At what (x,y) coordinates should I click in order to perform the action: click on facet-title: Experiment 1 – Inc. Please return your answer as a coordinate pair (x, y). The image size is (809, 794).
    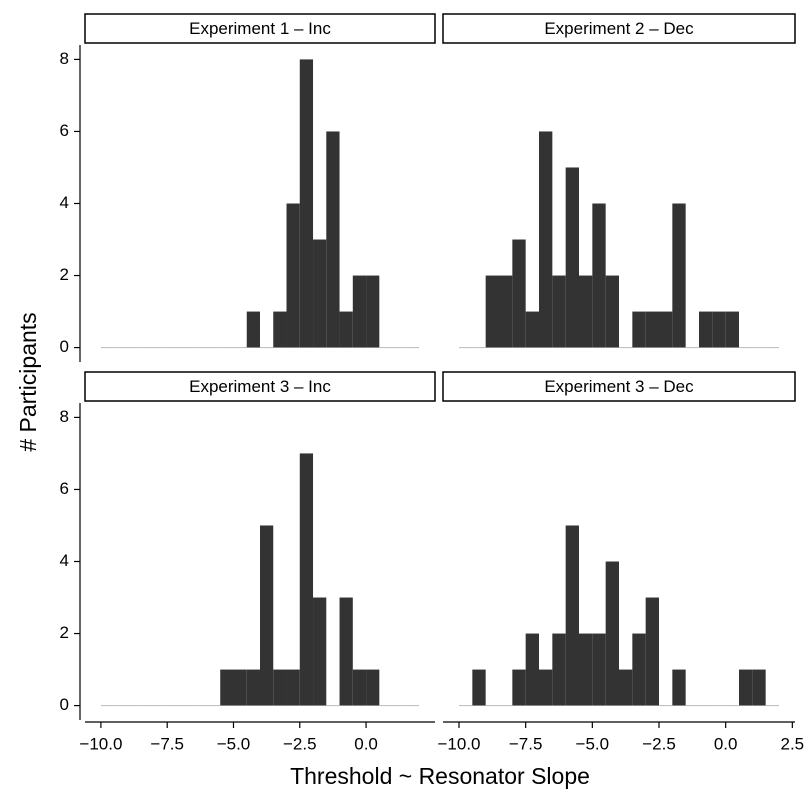
    Looking at the image, I should click on (260, 28).